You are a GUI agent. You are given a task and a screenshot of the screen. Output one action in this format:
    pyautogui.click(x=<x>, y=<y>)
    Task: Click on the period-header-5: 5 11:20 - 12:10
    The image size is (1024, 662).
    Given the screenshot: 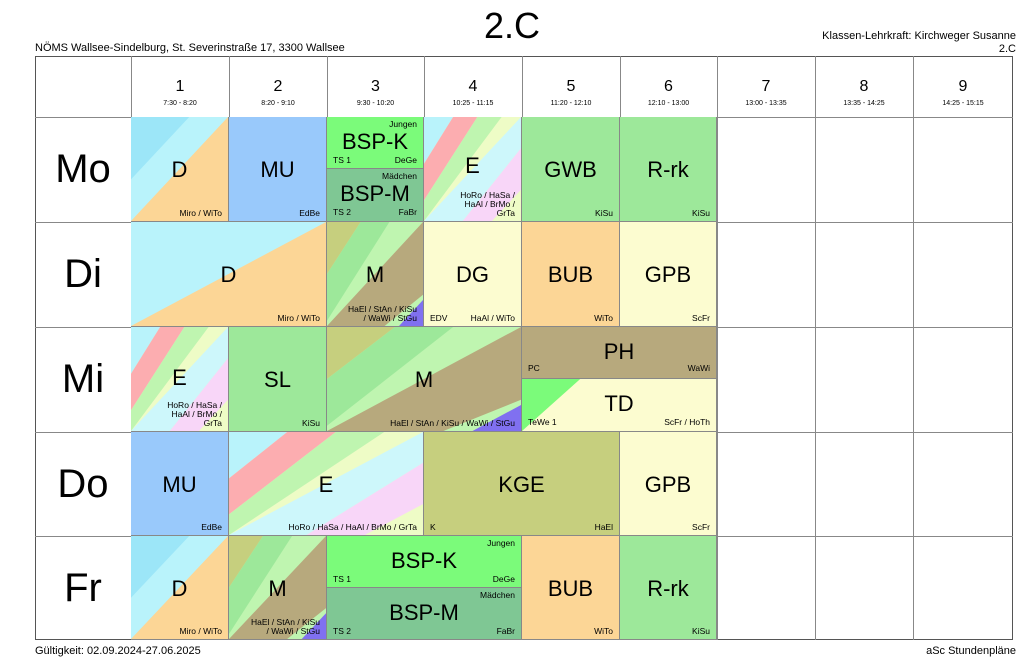 What is the action you would take?
    pyautogui.click(x=571, y=92)
    